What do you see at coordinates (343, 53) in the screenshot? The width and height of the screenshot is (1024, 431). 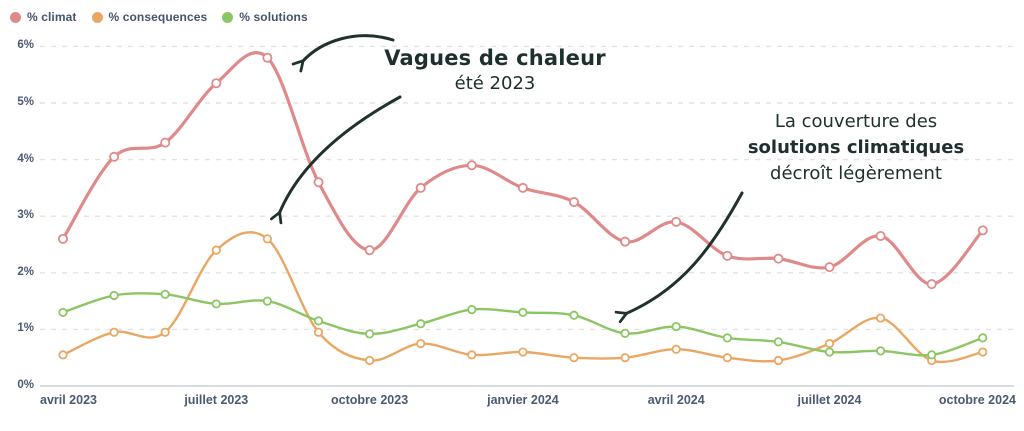 I see `arrow-to-heatwave-peak` at bounding box center [343, 53].